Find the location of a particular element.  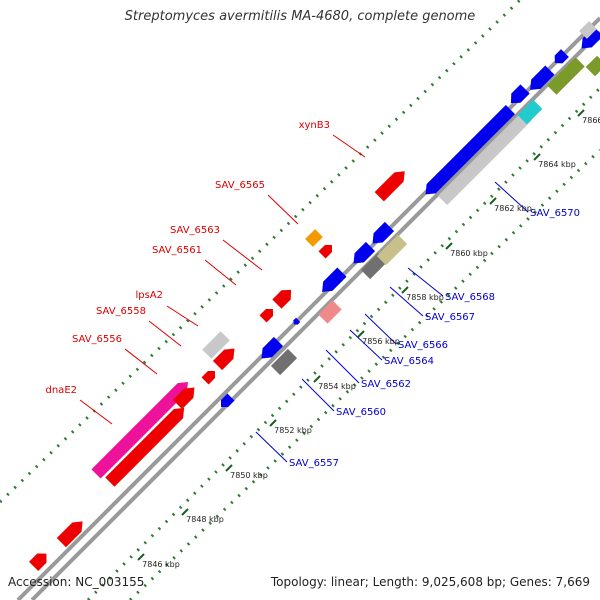

gene-label-forward: SAV_6565 is located at coordinates (240, 185).